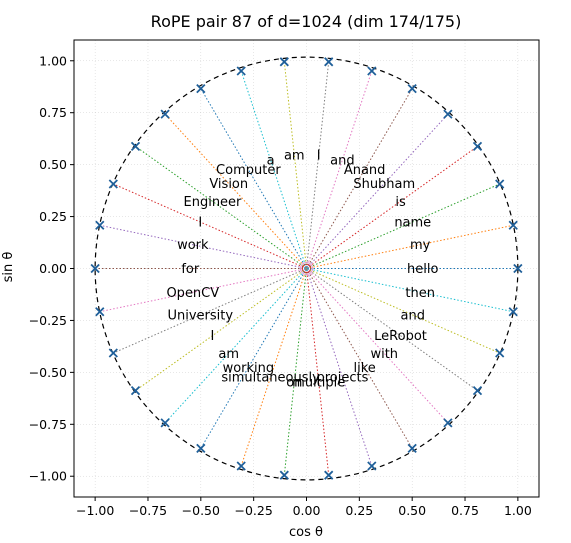 This screenshot has width=571, height=543. What do you see at coordinates (400, 202) in the screenshot?
I see `token-label: is` at bounding box center [400, 202].